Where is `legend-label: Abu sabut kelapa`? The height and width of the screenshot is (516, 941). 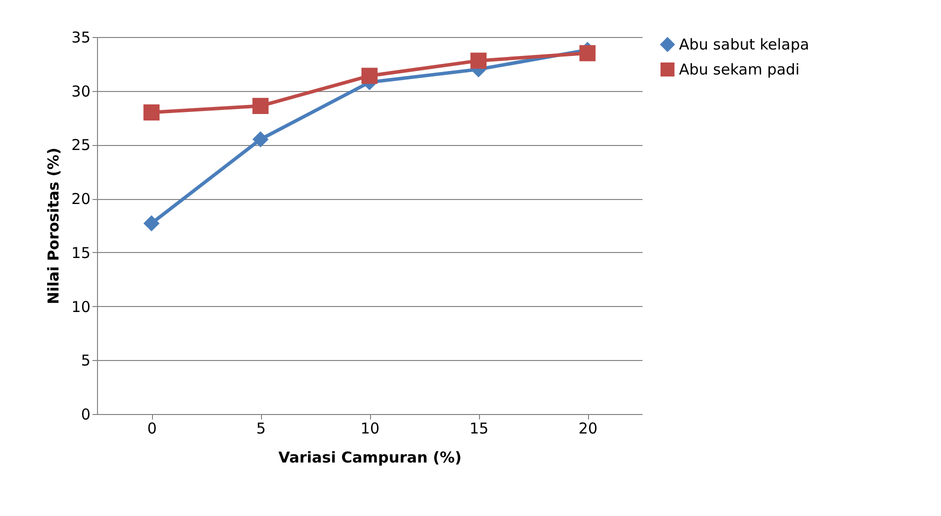 legend-label: Abu sabut kelapa is located at coordinates (744, 45).